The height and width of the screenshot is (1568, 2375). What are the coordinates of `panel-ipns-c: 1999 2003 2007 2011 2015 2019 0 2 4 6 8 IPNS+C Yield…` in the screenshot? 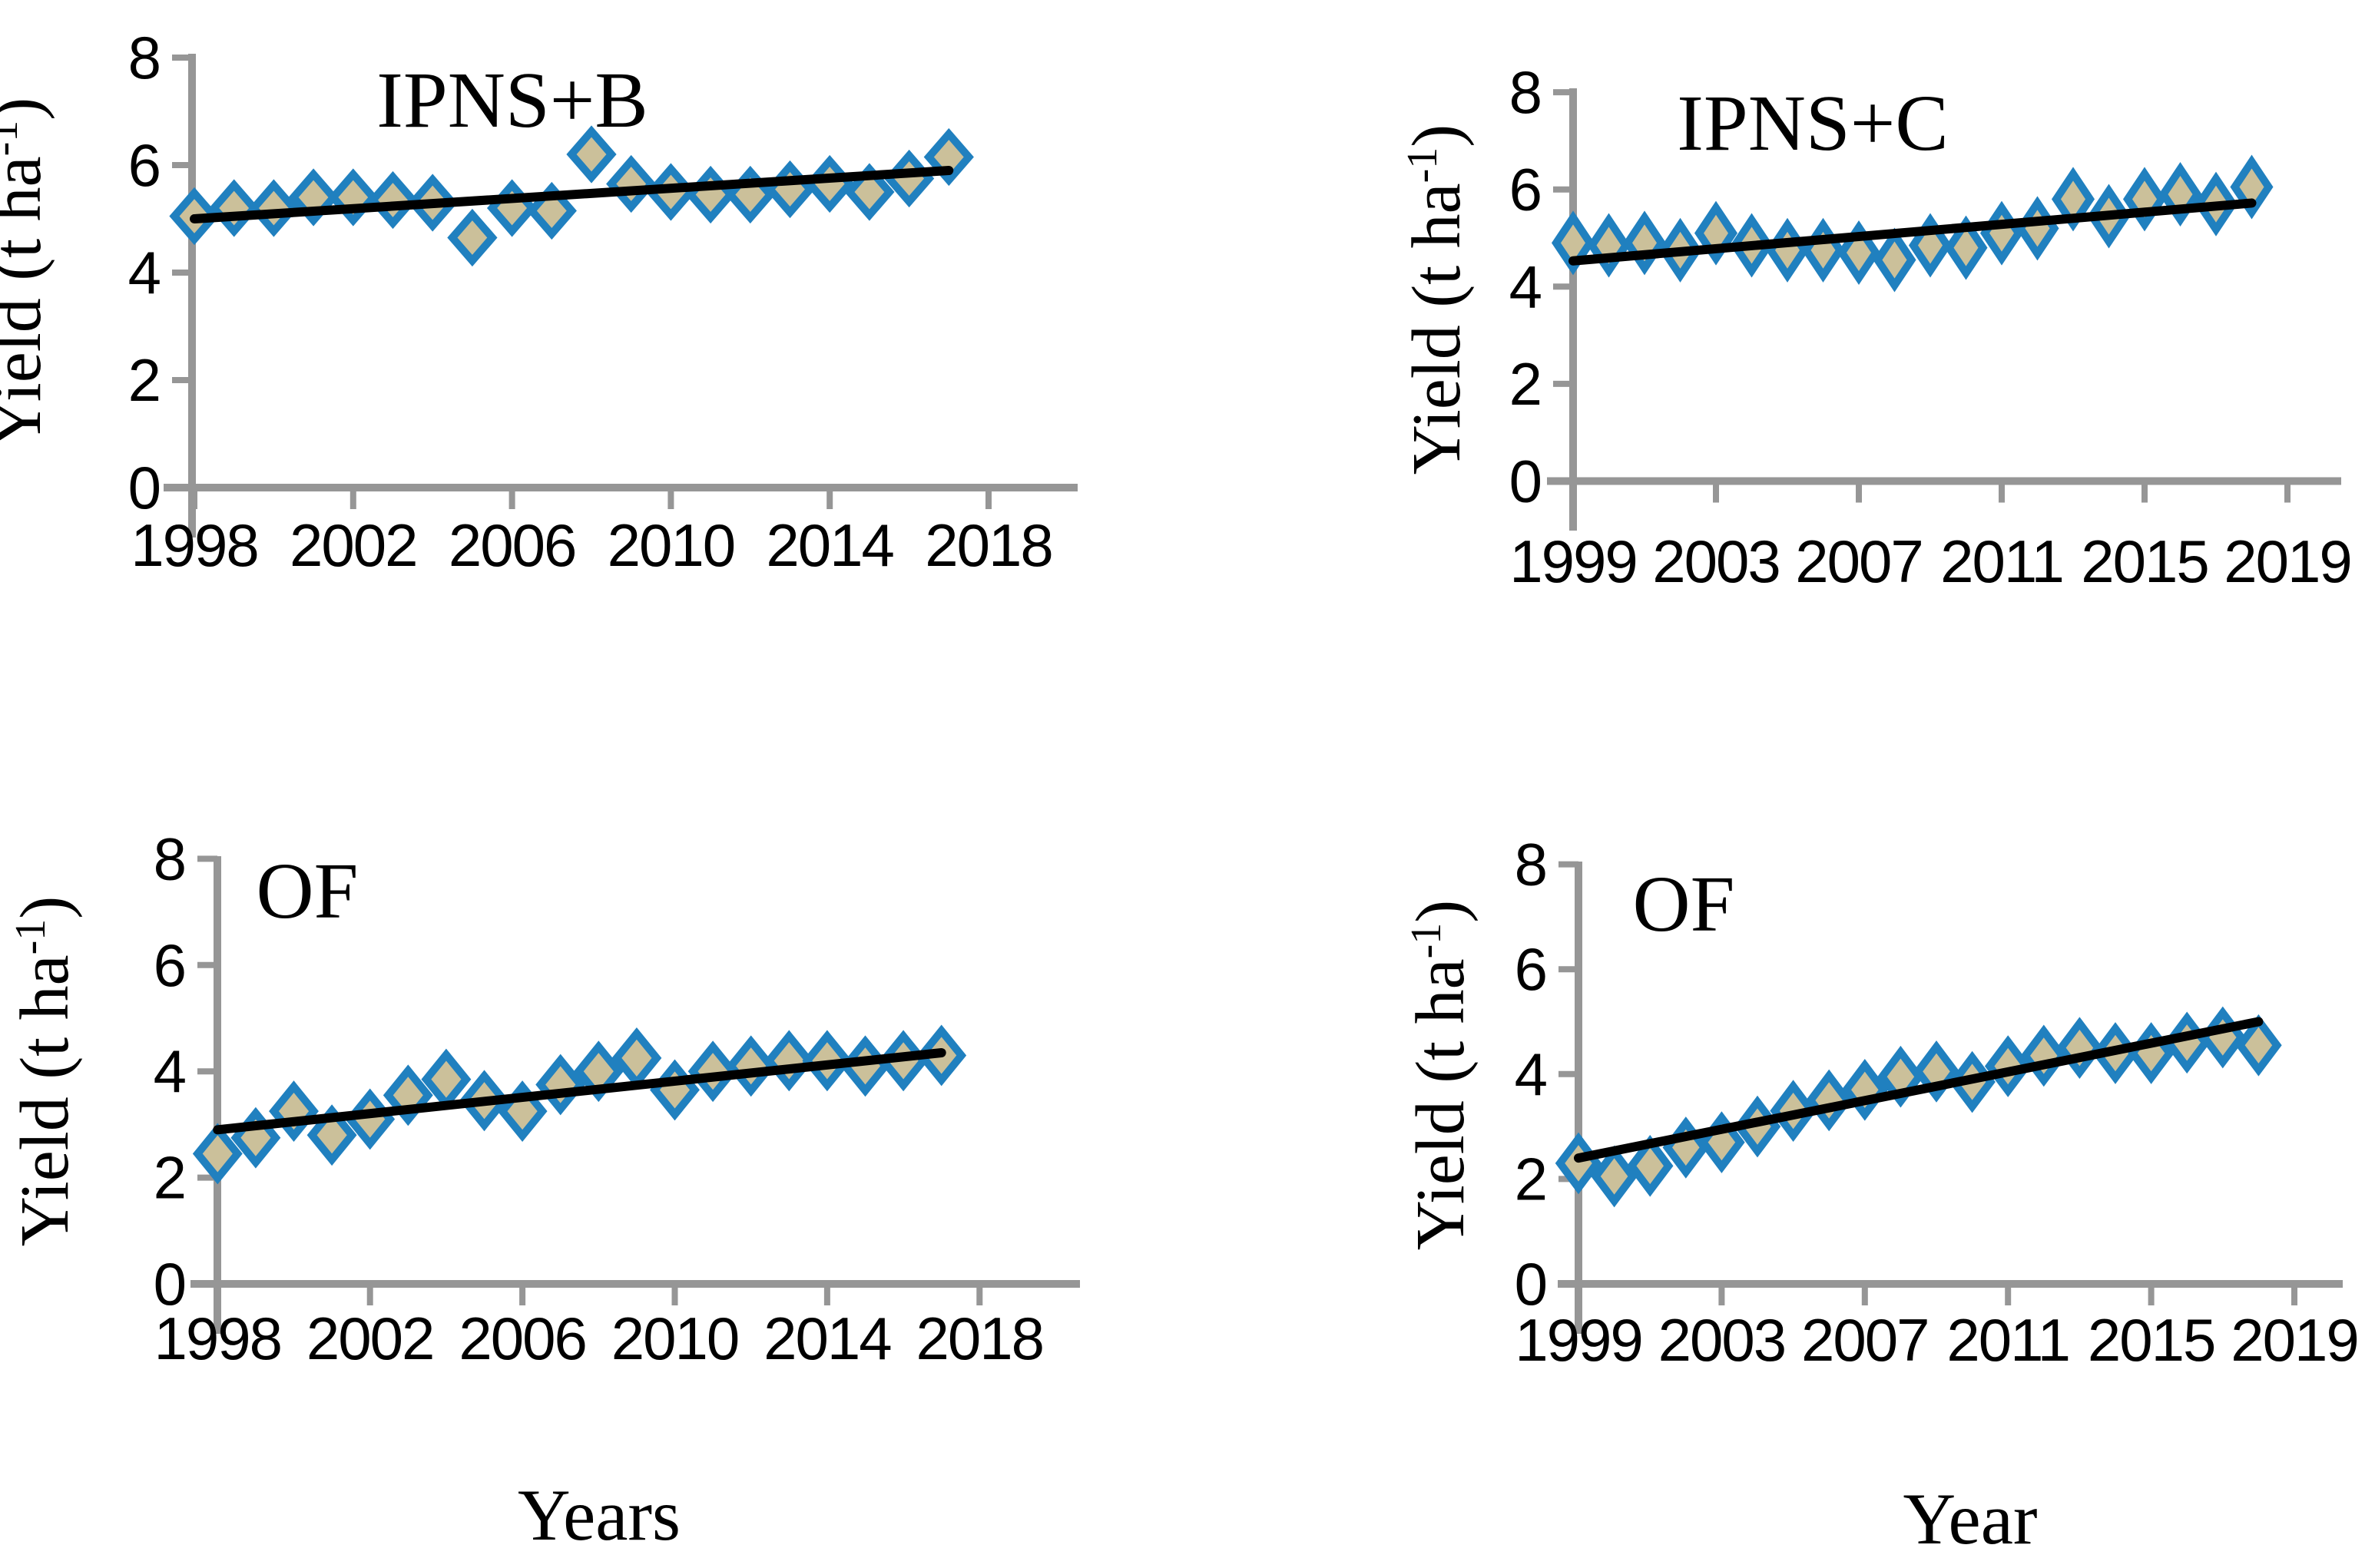 It's located at (1876, 326).